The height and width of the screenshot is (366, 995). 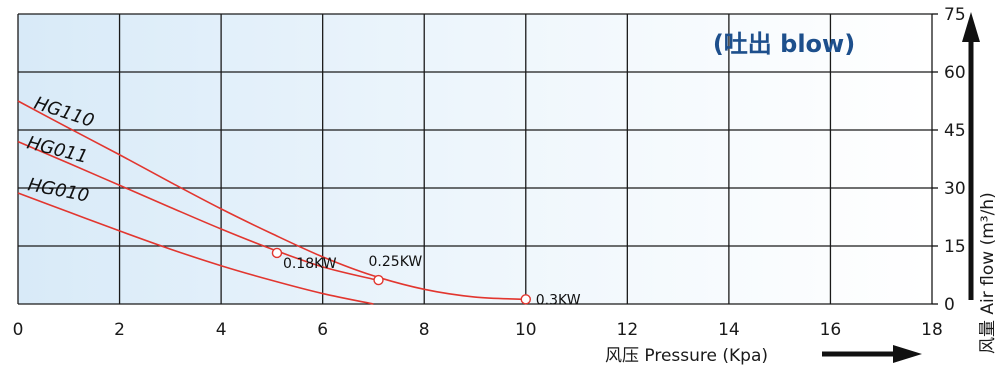 What do you see at coordinates (784, 44) in the screenshot?
I see `chart-title: (吐出 blow)` at bounding box center [784, 44].